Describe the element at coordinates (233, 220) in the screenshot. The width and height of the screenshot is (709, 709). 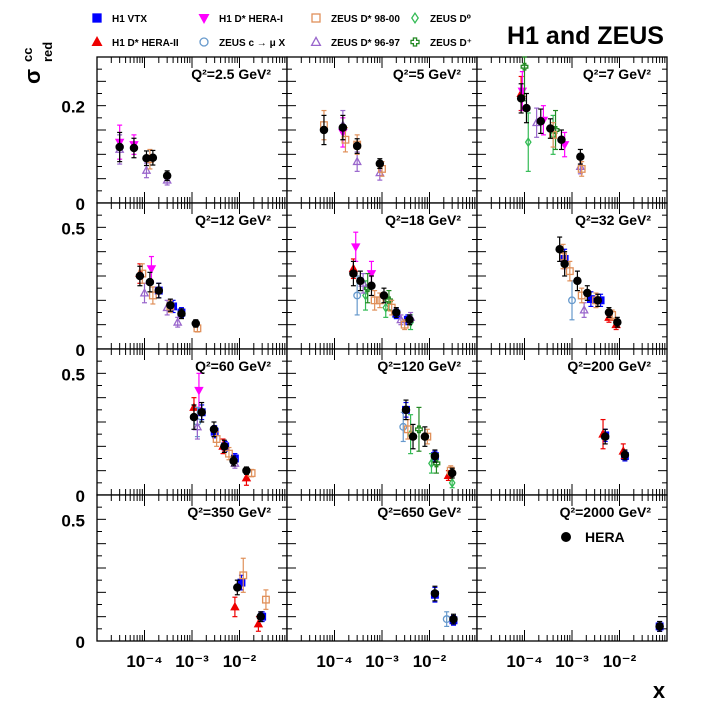
I see `q2-label: Q²=12 GeV²` at that location.